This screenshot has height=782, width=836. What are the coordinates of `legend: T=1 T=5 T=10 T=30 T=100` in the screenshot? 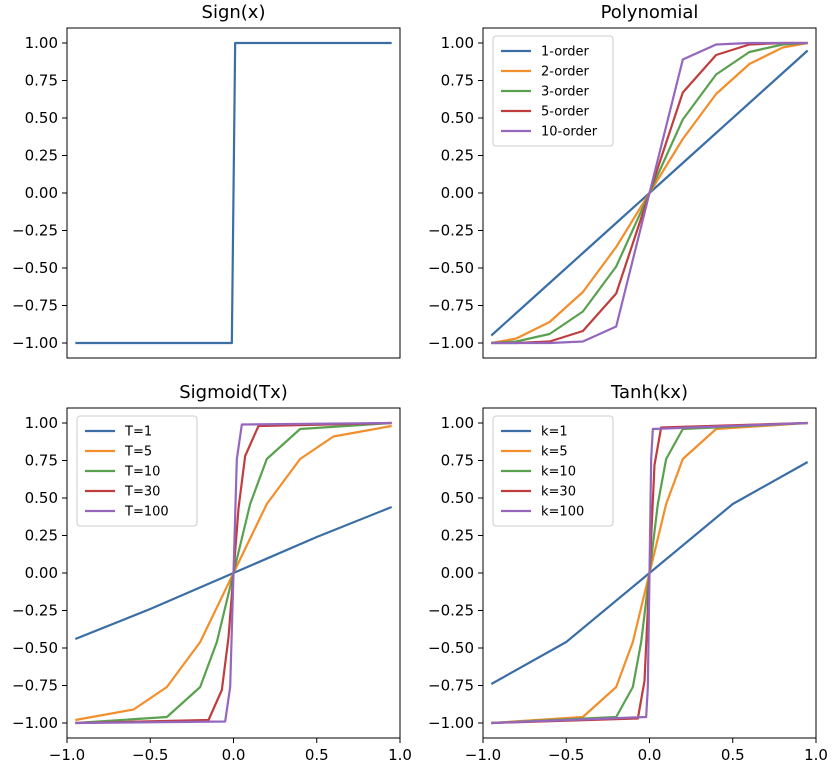 It's located at (137, 471).